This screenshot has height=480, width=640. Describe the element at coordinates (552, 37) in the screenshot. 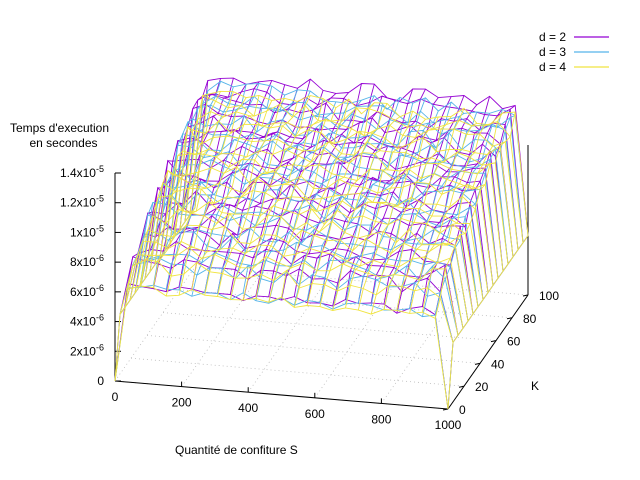

I see `legend-label: d = 2` at that location.